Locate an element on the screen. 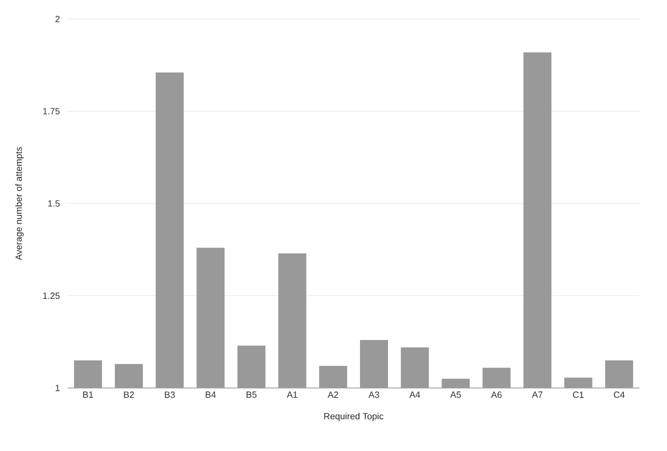 The width and height of the screenshot is (667, 451). x-tick-label: C1 is located at coordinates (578, 395).